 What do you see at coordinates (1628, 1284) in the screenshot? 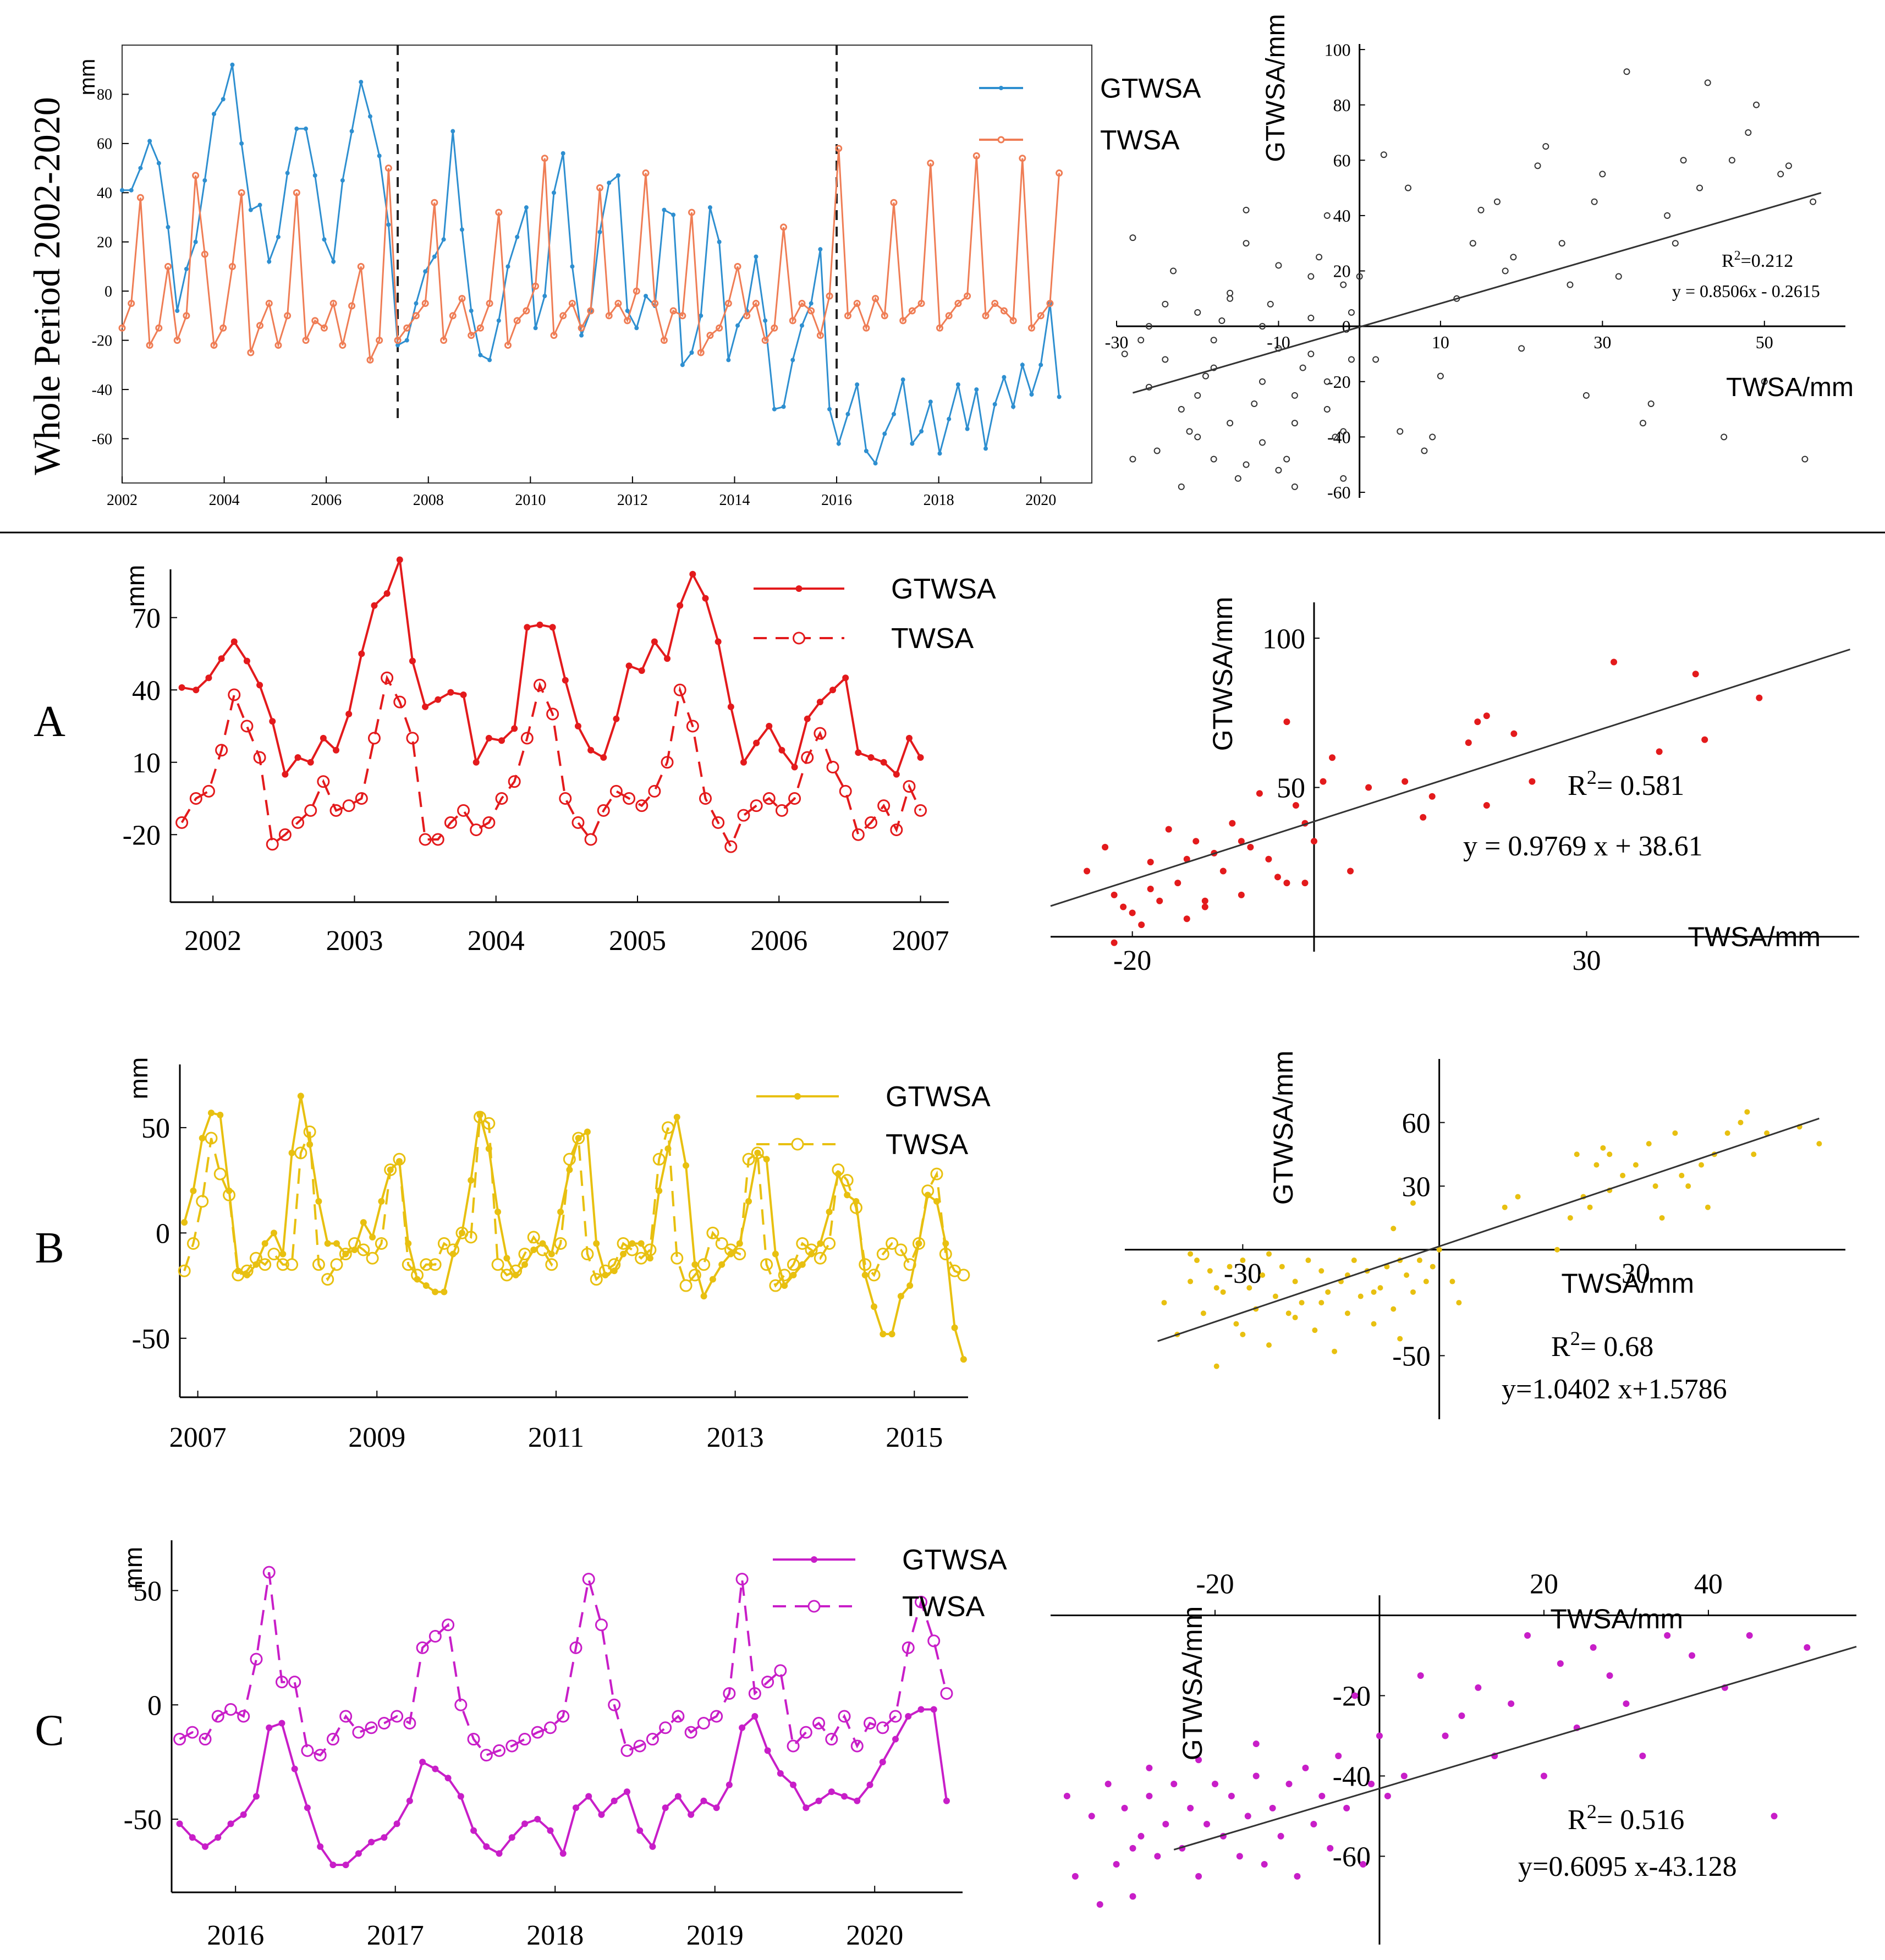
I see `B-scatter-x-axis-title: TWSA/mm` at bounding box center [1628, 1284].